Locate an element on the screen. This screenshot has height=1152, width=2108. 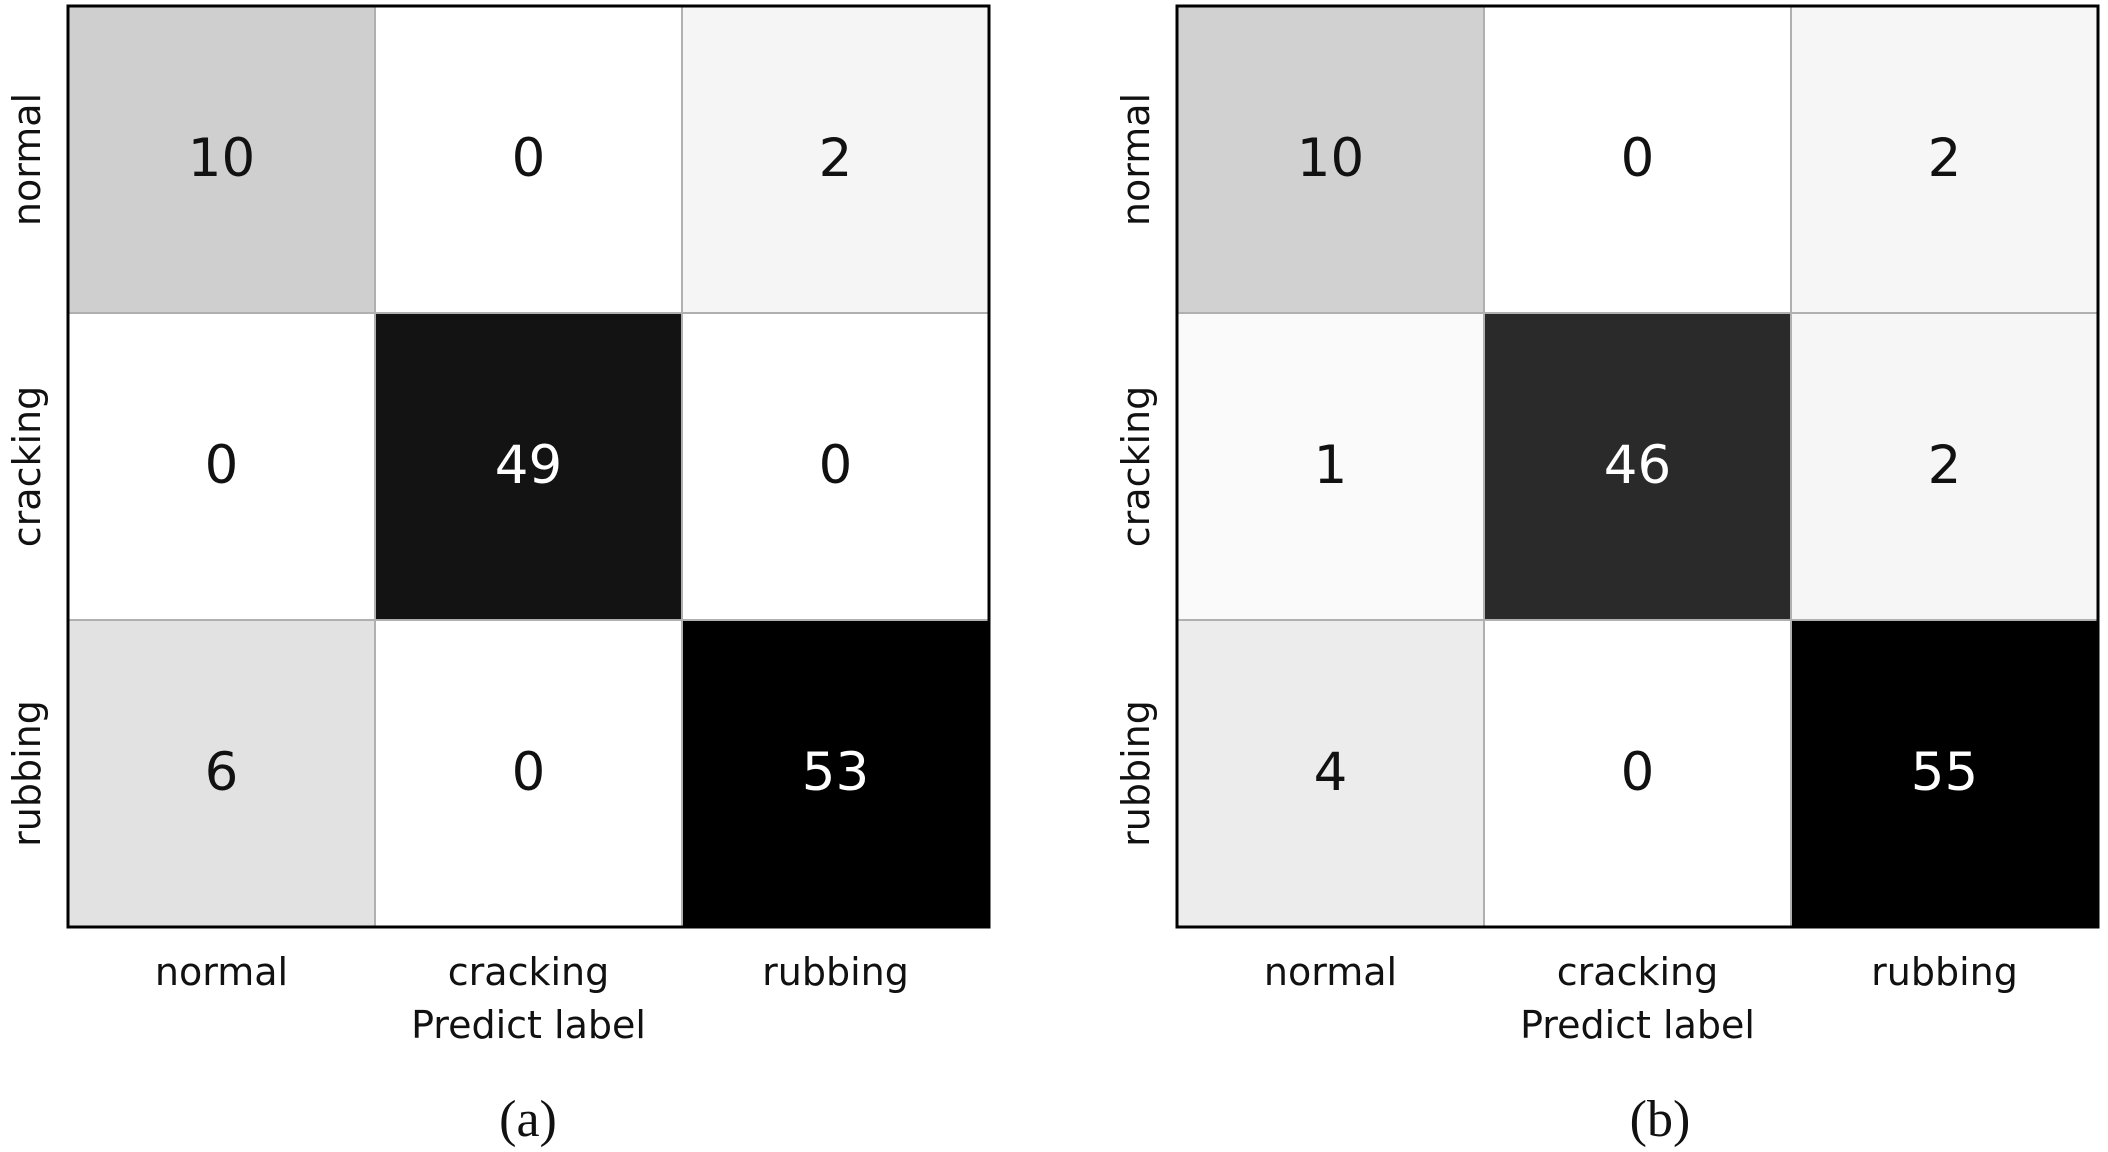
panel-label: (b) is located at coordinates (1660, 1119).